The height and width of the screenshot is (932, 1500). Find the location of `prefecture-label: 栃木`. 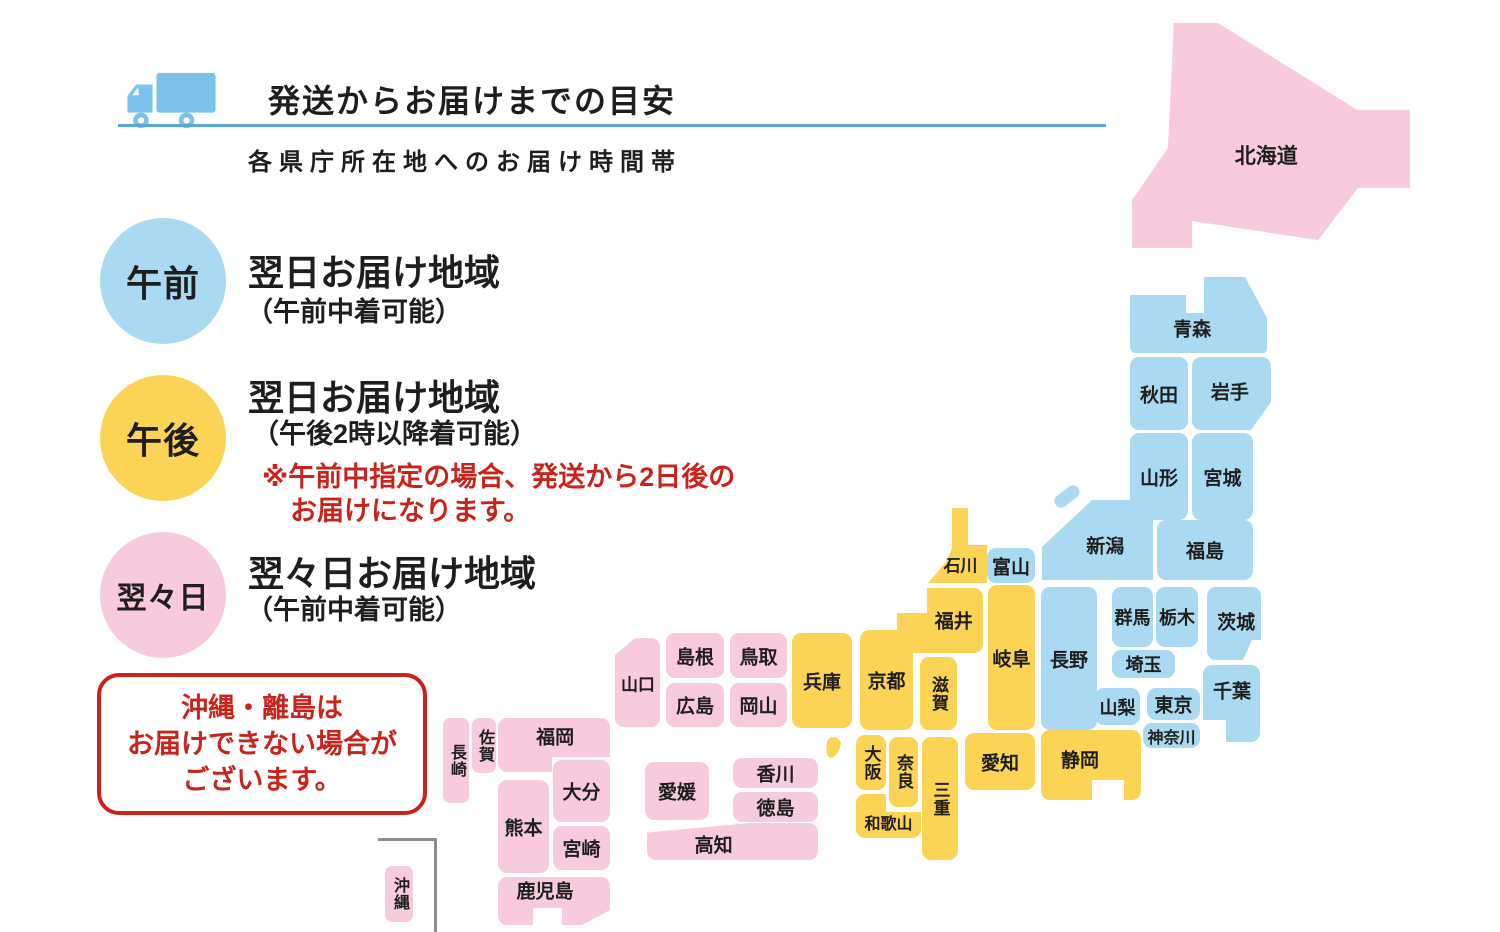

prefecture-label: 栃木 is located at coordinates (1177, 618).